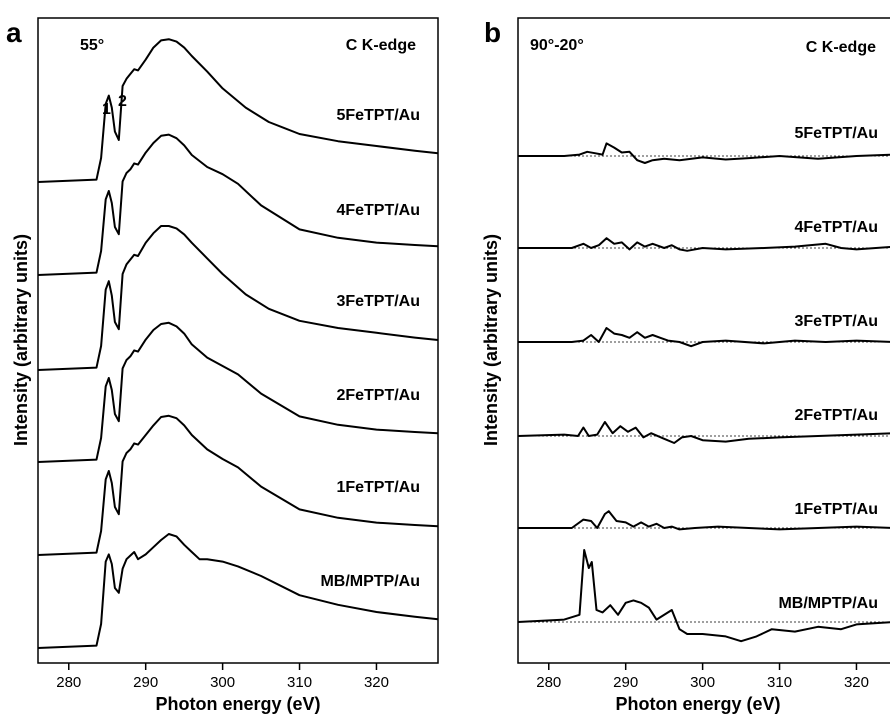  What do you see at coordinates (381, 45) in the screenshot?
I see `edge-label-a: C K-edge` at bounding box center [381, 45].